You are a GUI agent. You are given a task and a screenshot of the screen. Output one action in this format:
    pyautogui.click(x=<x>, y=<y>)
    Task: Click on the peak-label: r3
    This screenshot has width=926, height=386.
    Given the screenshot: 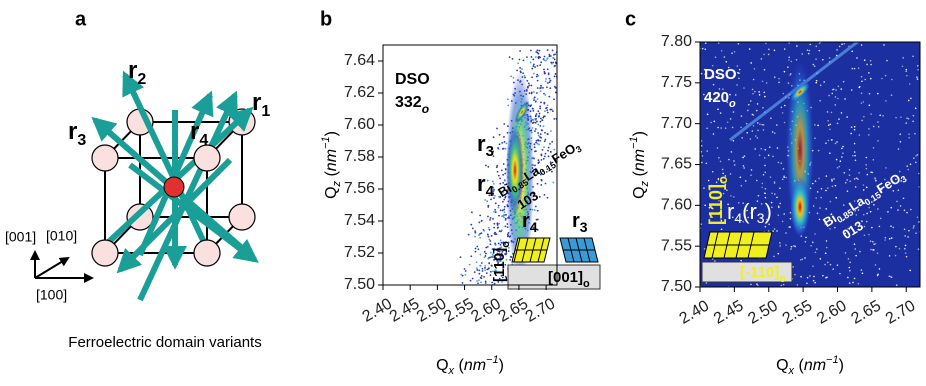 What is the action you would take?
    pyautogui.click(x=485, y=145)
    